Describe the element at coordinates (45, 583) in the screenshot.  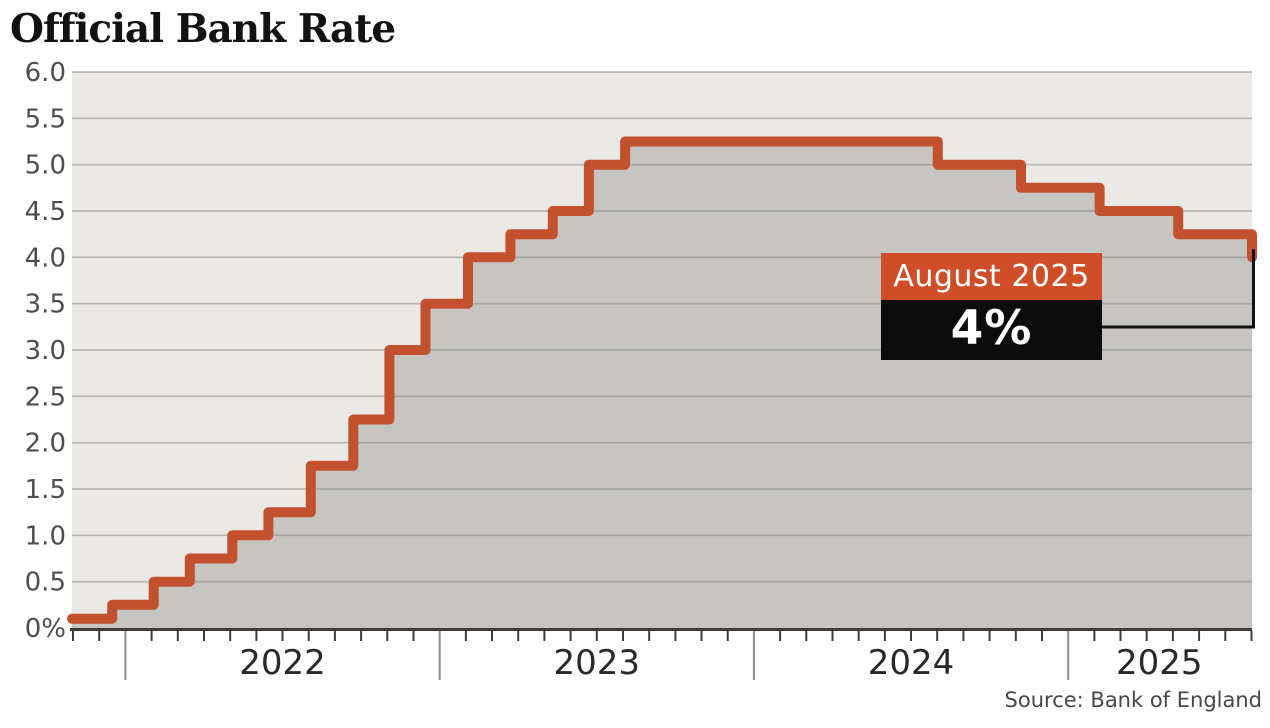
I see `y-tick-label: 0.5` at that location.